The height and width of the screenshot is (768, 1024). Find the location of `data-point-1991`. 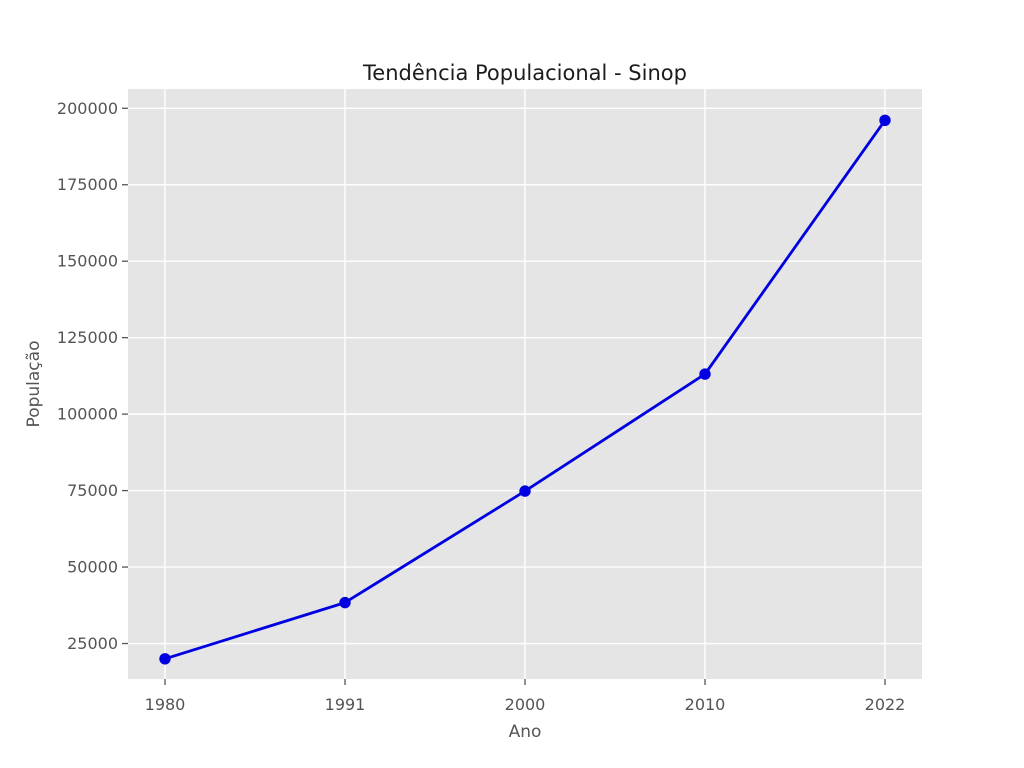

data-point-1991 is located at coordinates (345, 602).